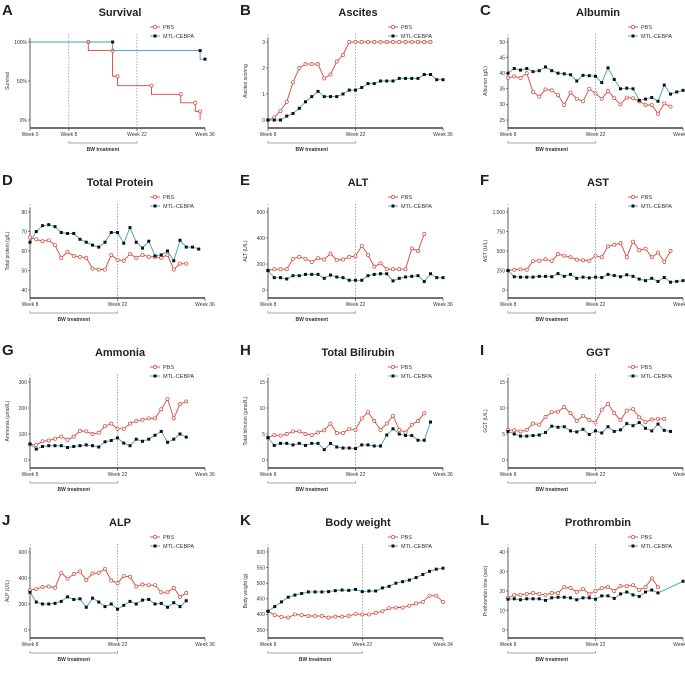 The width and height of the screenshot is (685, 685). What do you see at coordinates (598, 353) in the screenshot?
I see `chart-title: GGT` at bounding box center [598, 353].